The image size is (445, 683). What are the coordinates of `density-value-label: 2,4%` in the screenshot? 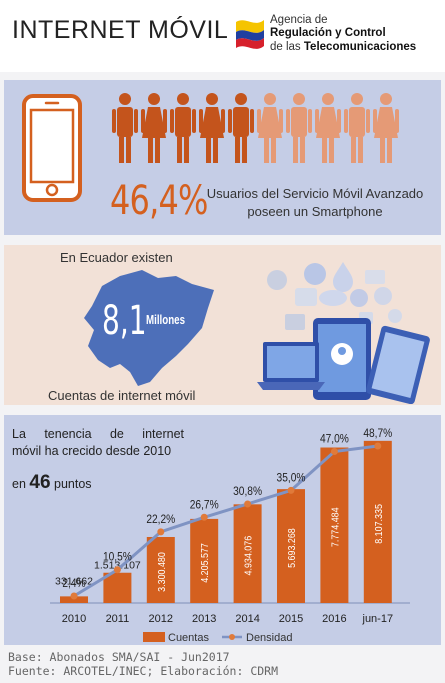 It's located at (73, 583).